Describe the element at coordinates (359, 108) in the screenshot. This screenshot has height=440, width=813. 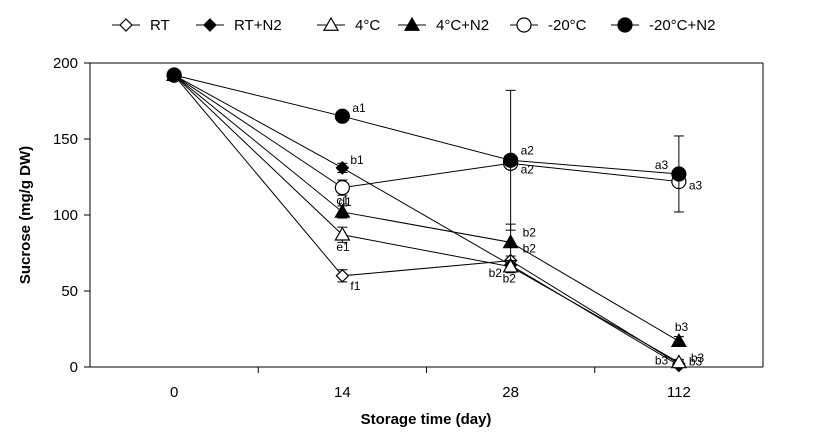
I see `data-label: a1` at that location.